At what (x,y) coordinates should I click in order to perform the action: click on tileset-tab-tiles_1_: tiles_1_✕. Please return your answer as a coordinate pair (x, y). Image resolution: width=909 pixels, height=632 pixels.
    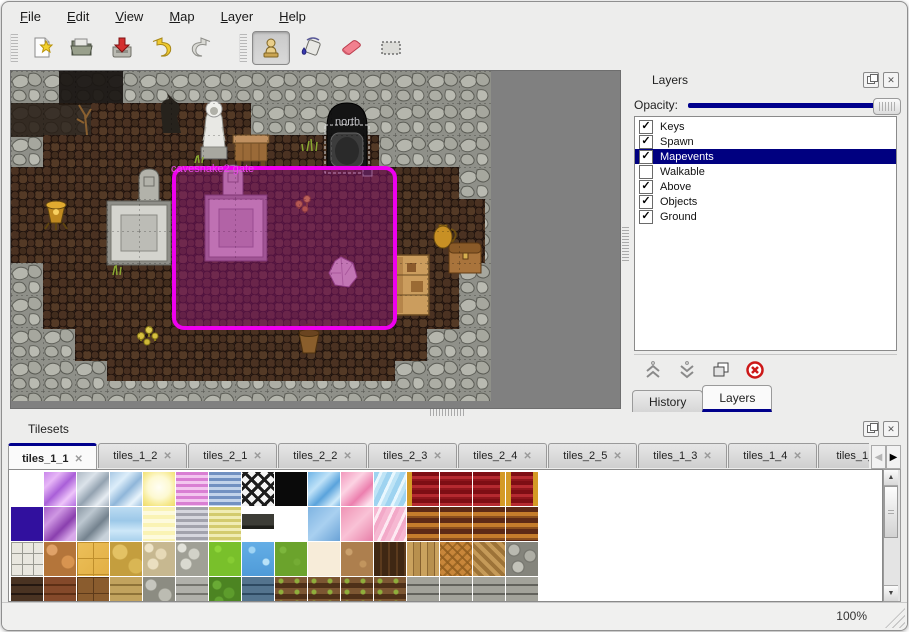
    Looking at the image, I should click on (843, 455).